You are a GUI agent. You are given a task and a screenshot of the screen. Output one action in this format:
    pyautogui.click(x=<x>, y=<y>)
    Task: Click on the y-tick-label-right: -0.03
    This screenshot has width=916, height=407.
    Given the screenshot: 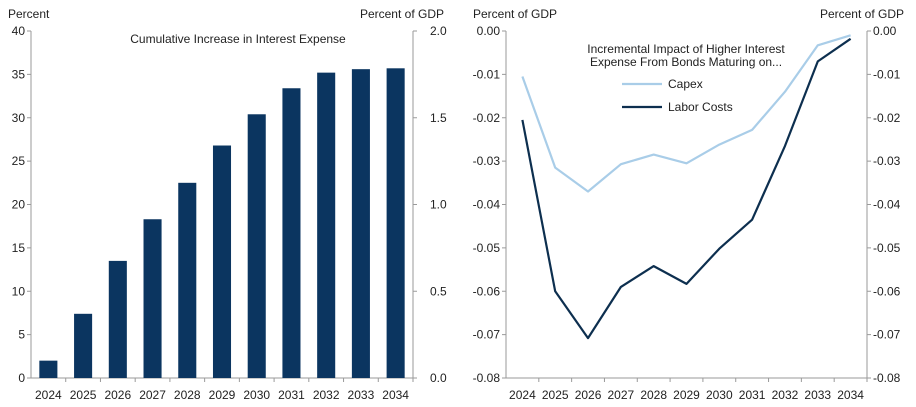 What is the action you would take?
    pyautogui.click(x=887, y=161)
    